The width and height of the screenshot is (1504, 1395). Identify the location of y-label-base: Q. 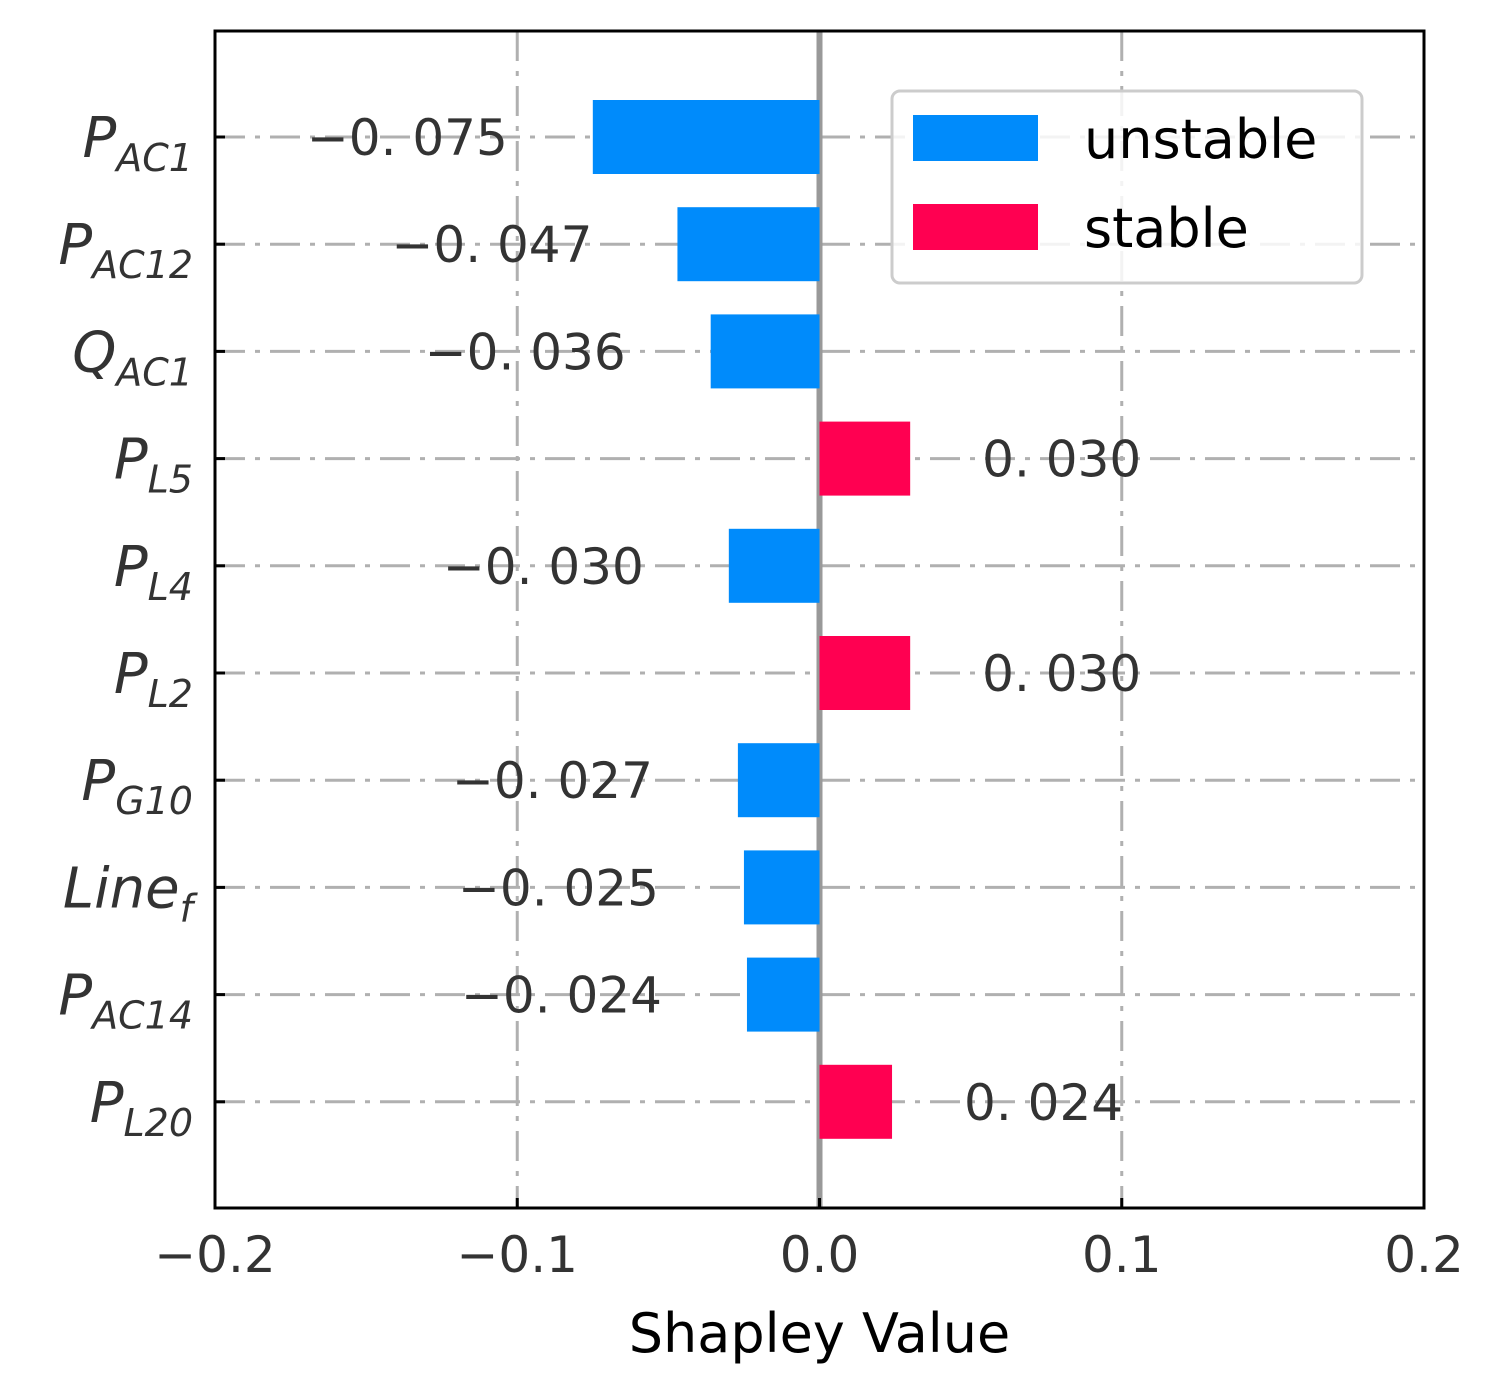
(94, 352).